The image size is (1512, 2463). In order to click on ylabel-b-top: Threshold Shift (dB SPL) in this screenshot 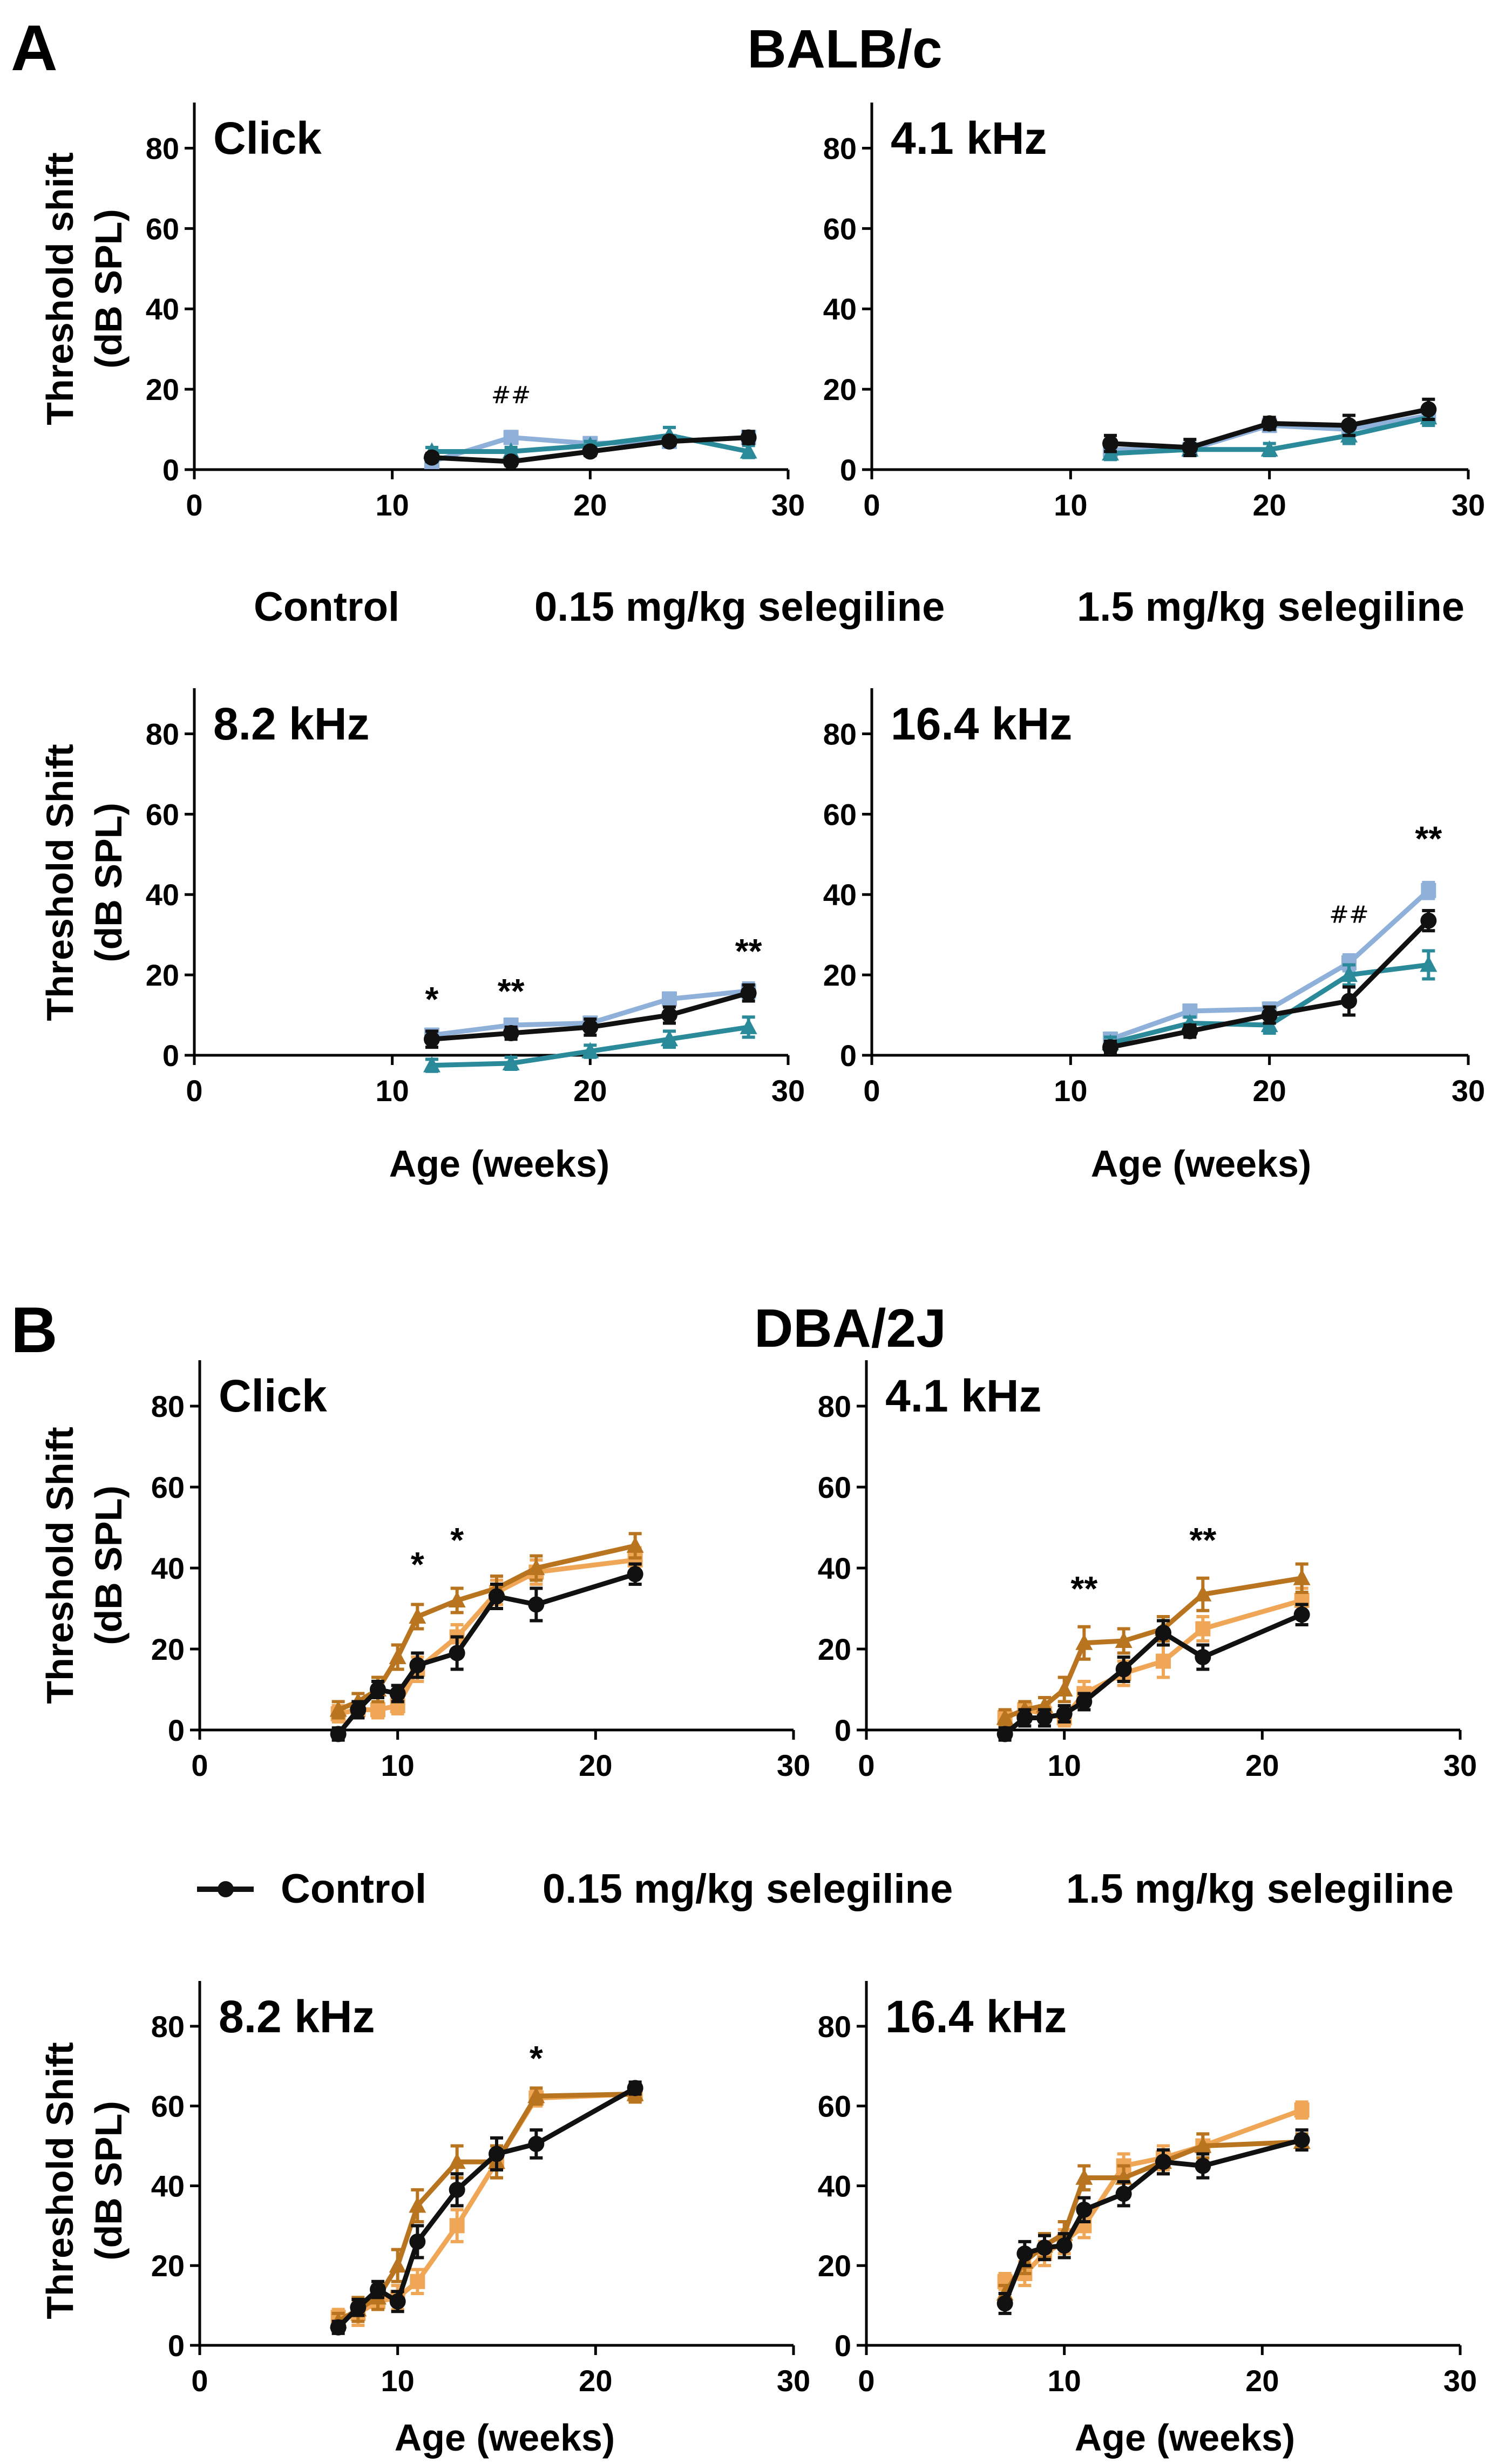, I will do `click(84, 1566)`.